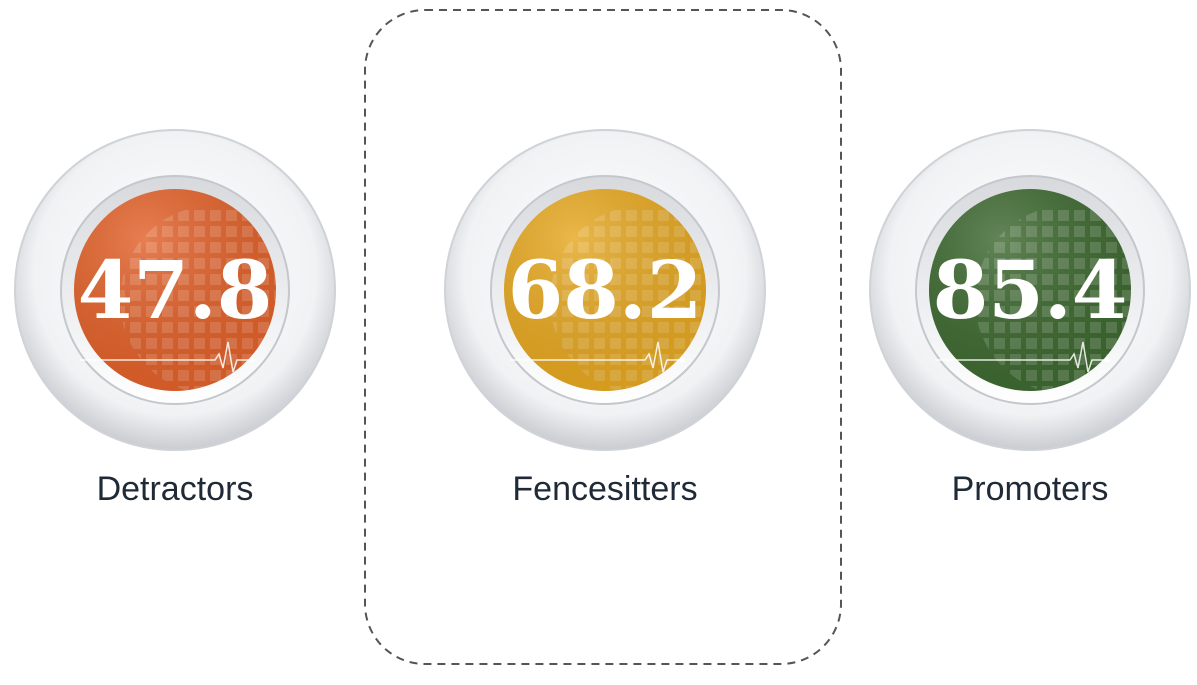  I want to click on score-value: 85.4, so click(1030, 290).